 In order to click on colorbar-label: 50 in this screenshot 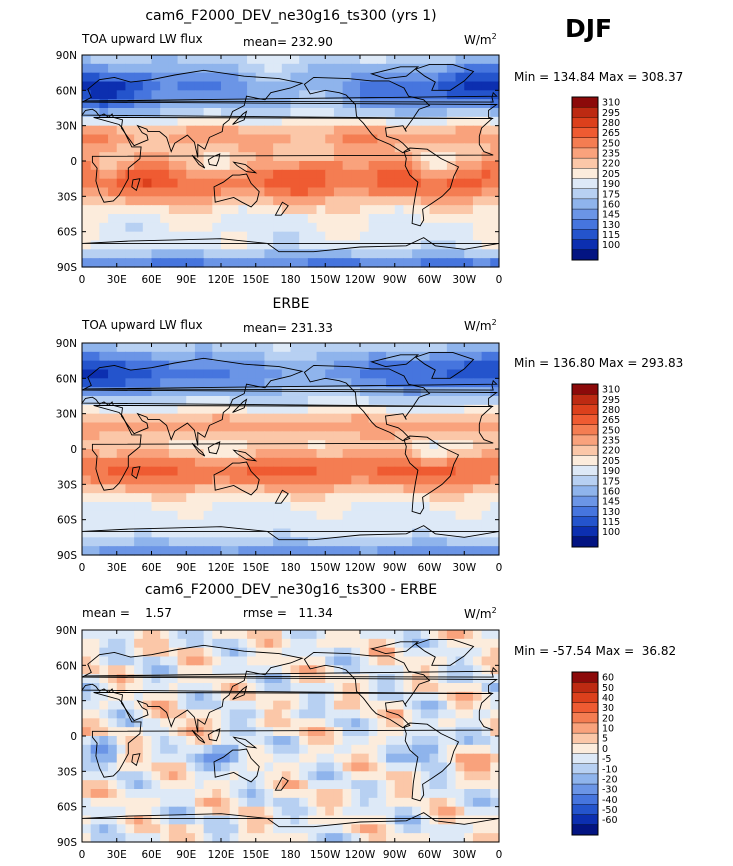, I will do `click(608, 688)`.